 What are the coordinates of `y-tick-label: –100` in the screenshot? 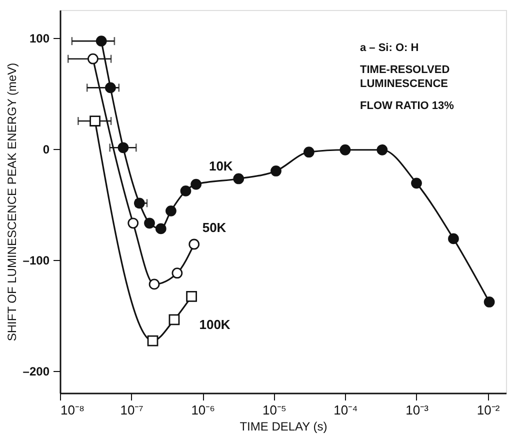 It's located at (36, 260).